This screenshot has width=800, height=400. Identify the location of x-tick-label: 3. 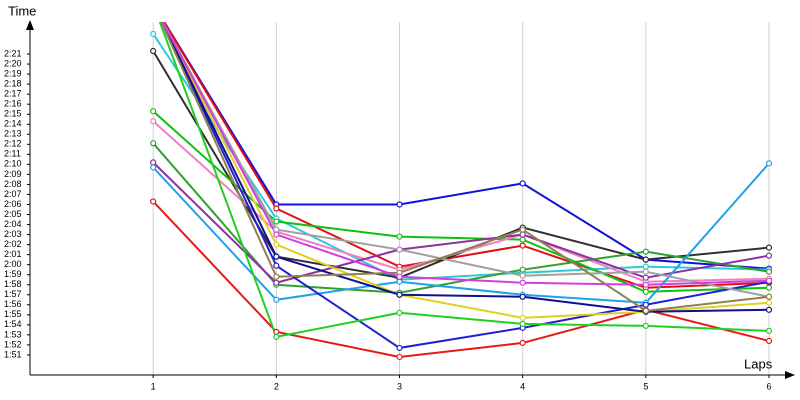
(399, 386).